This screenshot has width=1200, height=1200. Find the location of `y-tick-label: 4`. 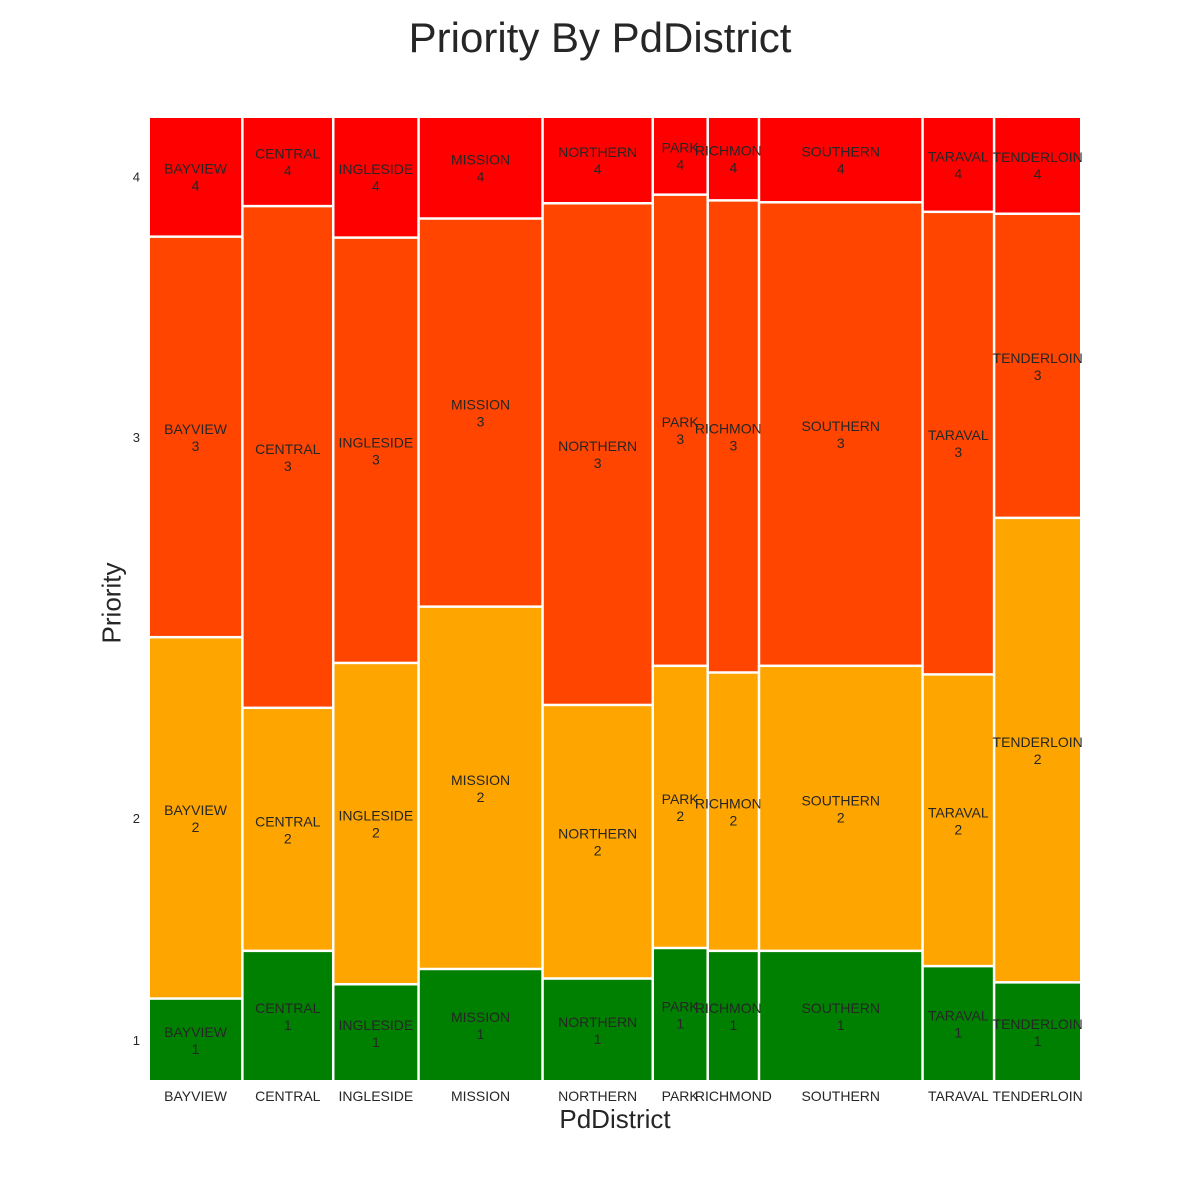

y-tick-label: 4 is located at coordinates (136, 177).